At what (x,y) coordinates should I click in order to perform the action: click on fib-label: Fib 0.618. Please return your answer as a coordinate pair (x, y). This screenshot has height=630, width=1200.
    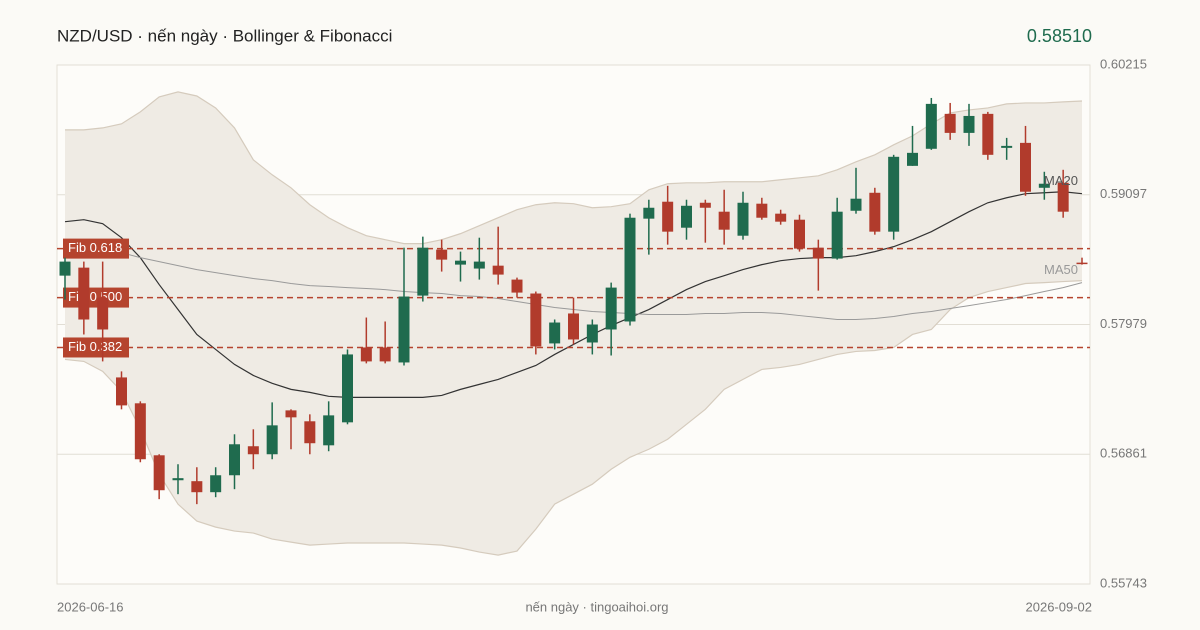
    Looking at the image, I should click on (95, 247).